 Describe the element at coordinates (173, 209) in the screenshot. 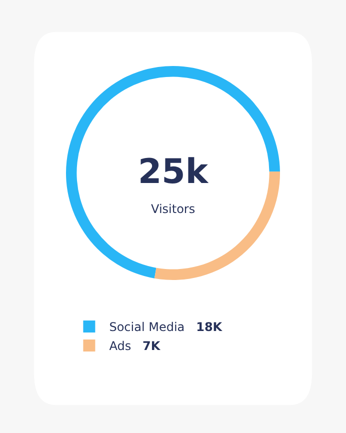

I see `text: Visitors` at that location.